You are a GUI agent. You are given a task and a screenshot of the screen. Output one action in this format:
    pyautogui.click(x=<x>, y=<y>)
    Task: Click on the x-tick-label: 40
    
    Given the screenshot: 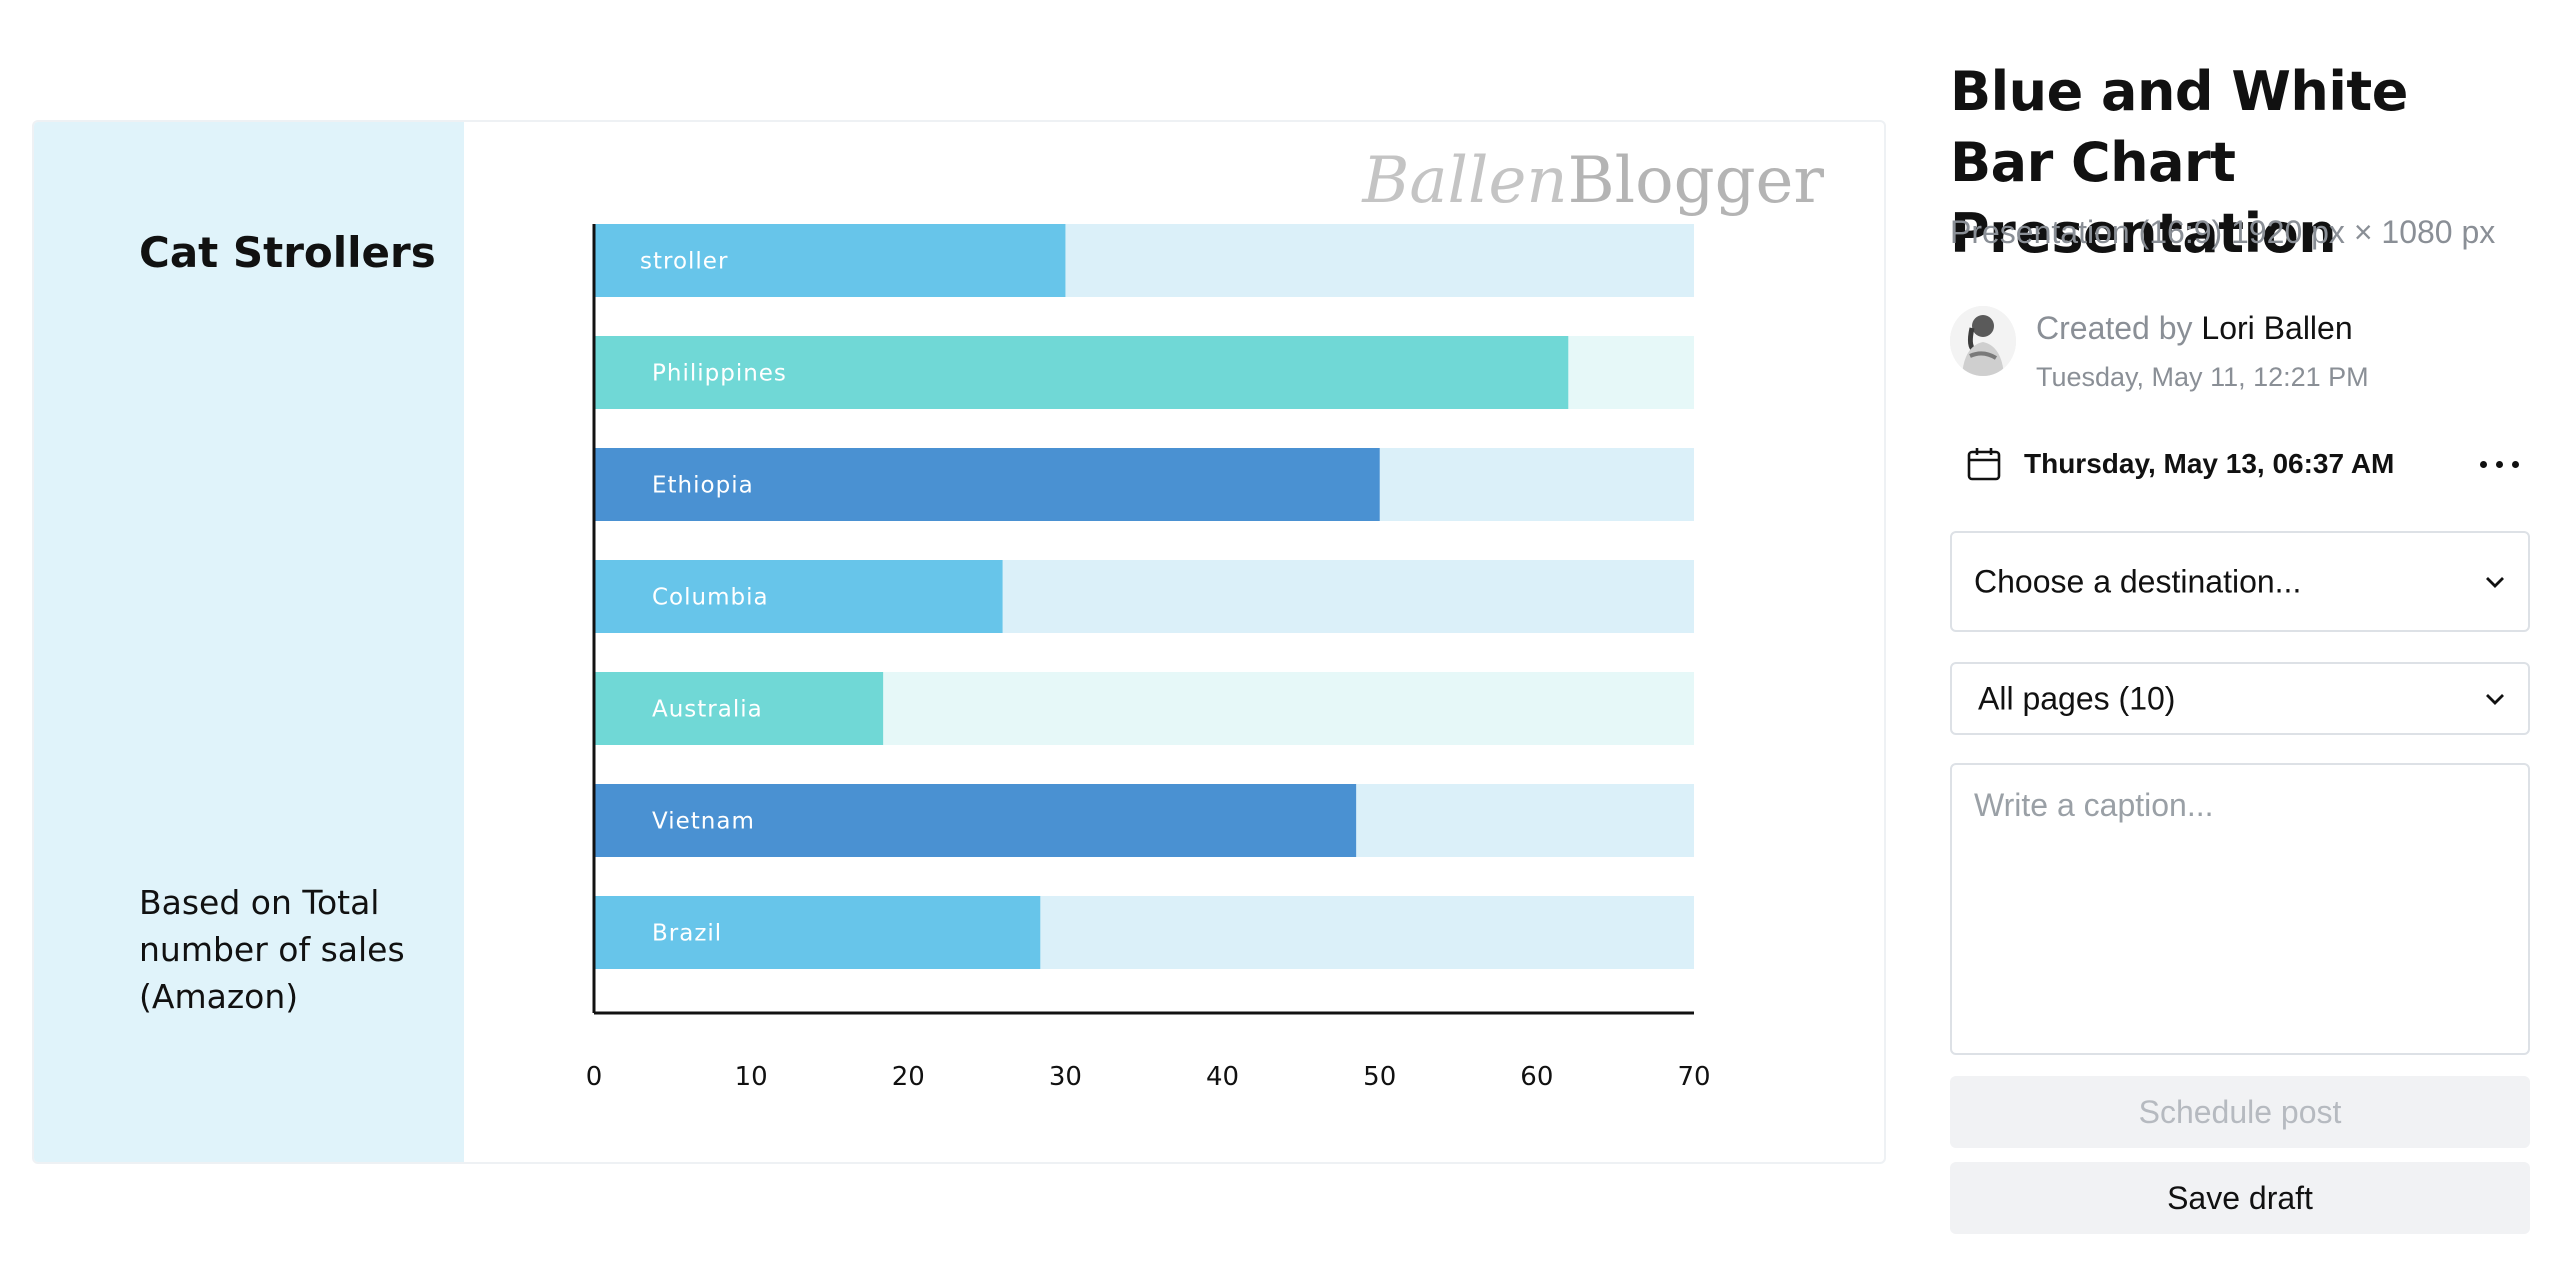 What is the action you would take?
    pyautogui.click(x=1222, y=1077)
    